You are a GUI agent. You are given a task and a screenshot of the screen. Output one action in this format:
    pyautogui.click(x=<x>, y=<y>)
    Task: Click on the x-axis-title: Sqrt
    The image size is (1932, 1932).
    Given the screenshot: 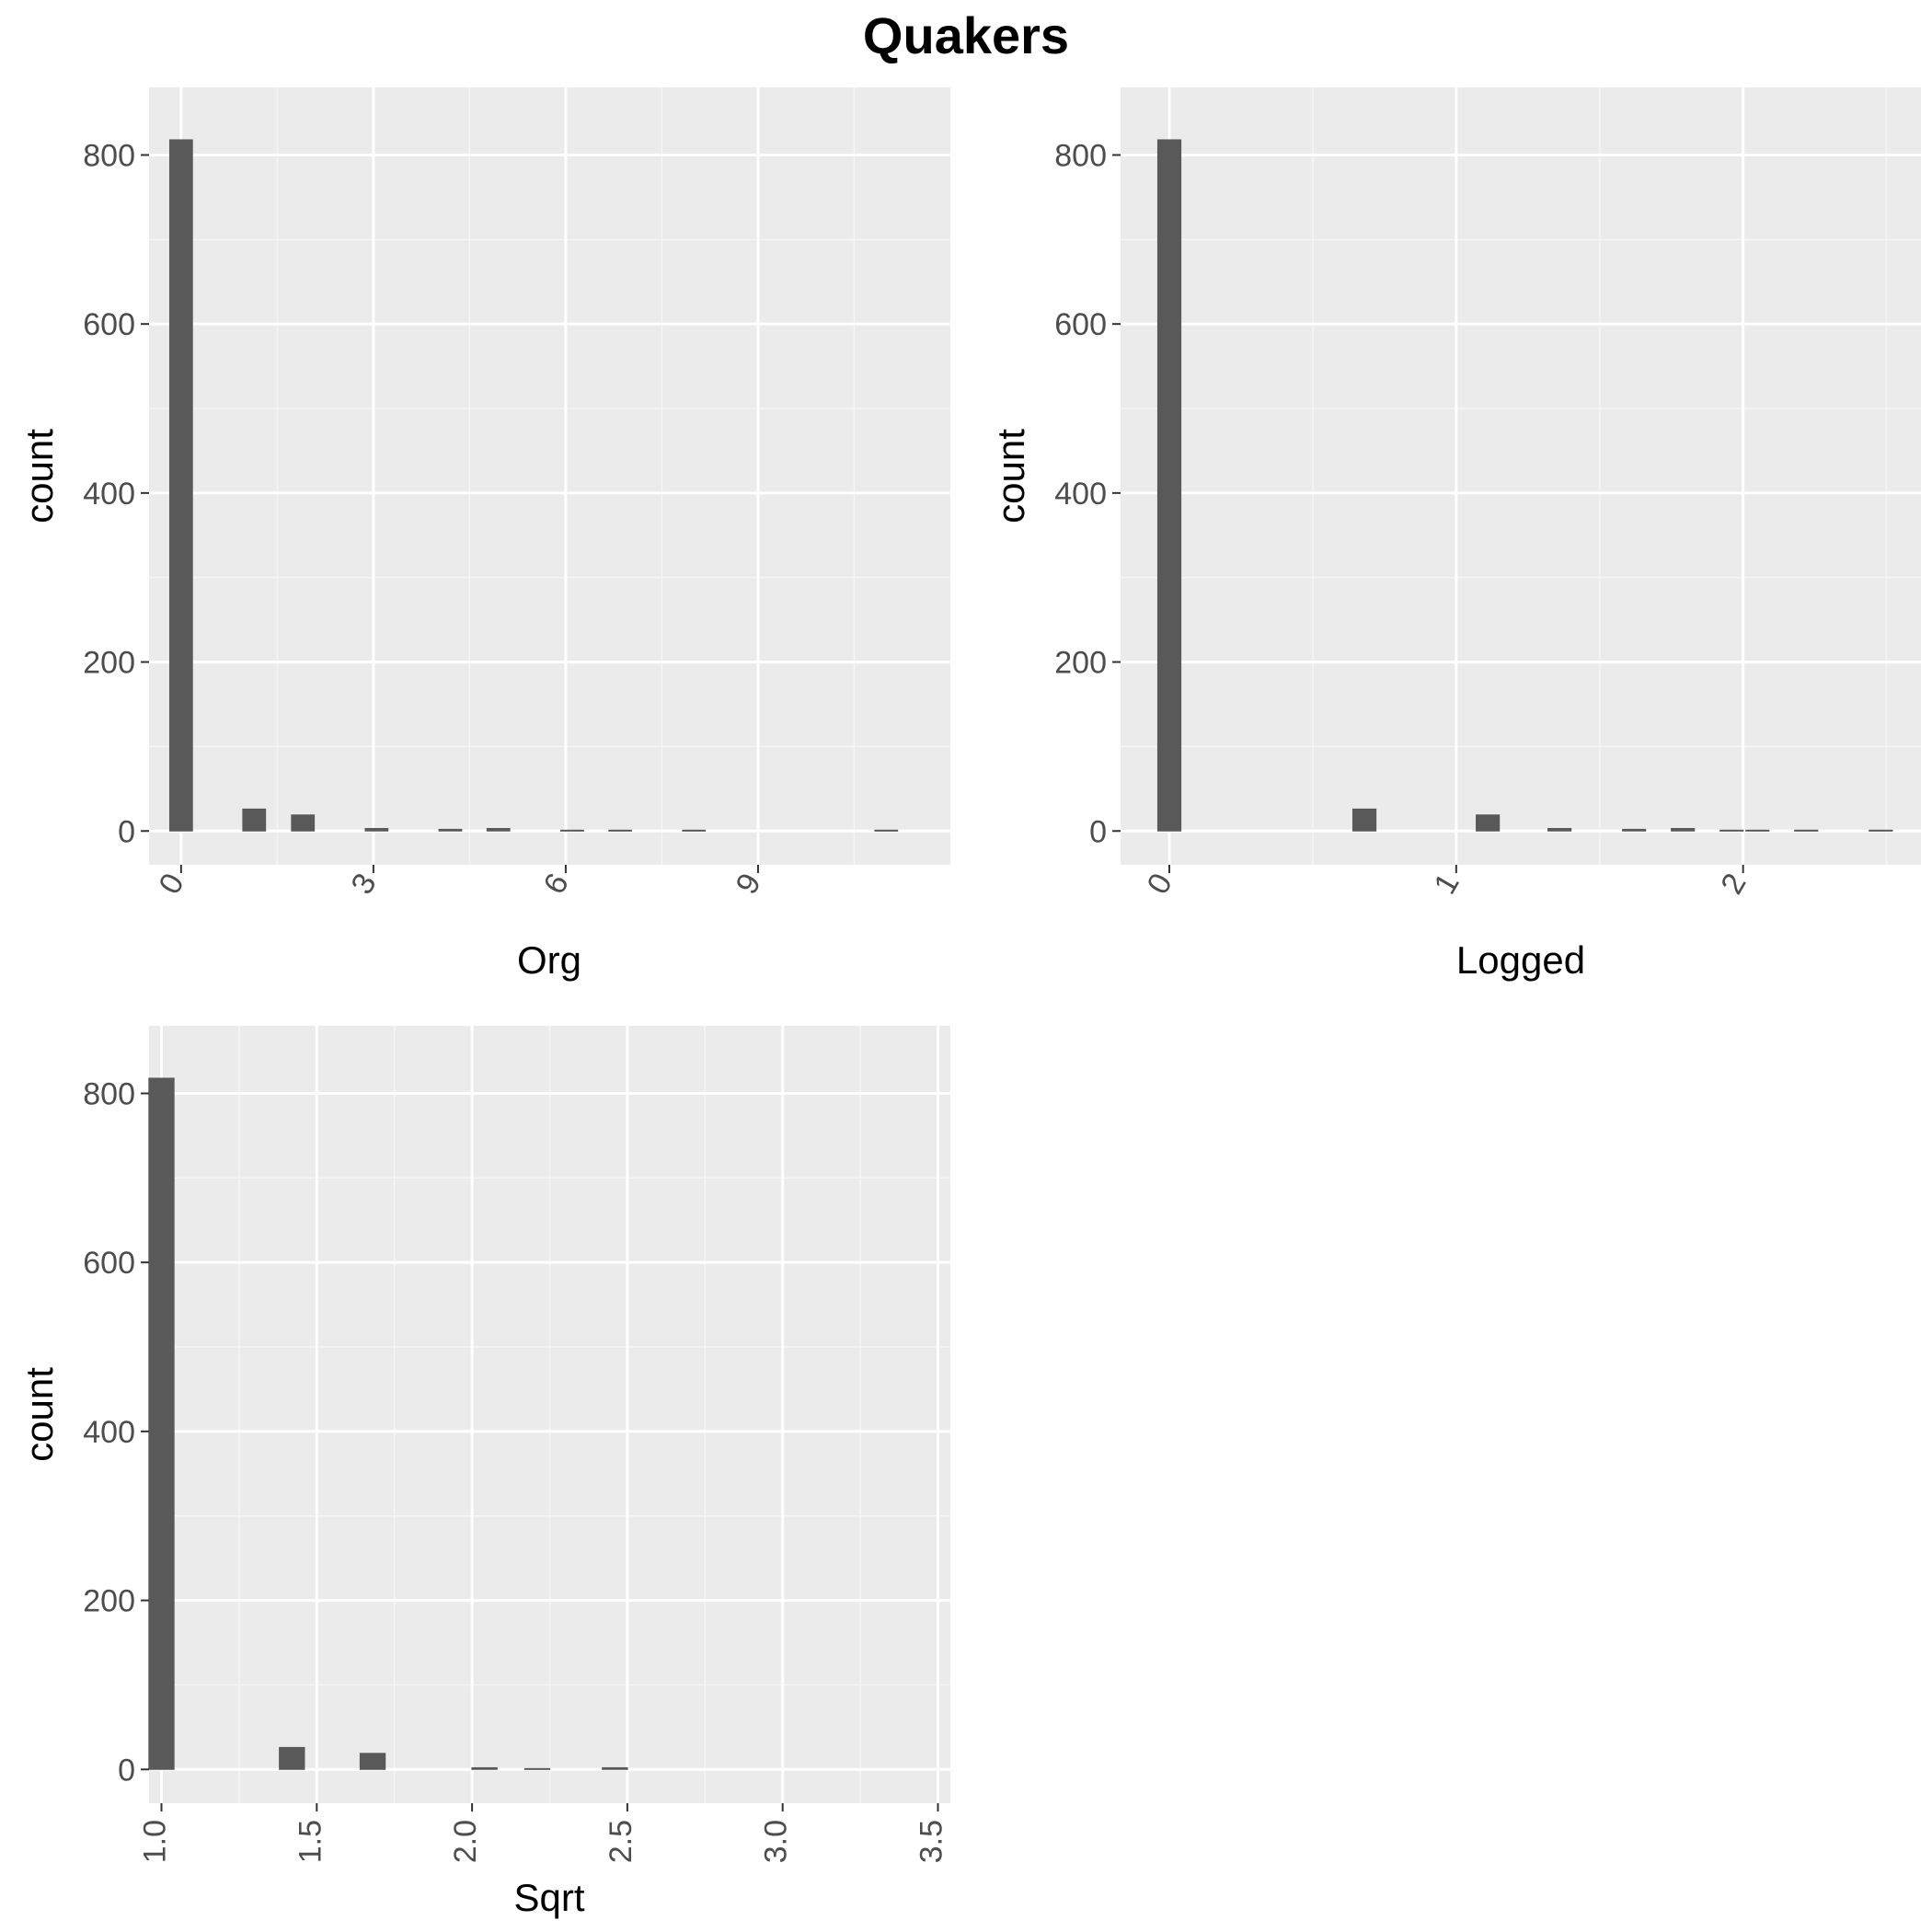 What is the action you would take?
    pyautogui.click(x=548, y=1897)
    